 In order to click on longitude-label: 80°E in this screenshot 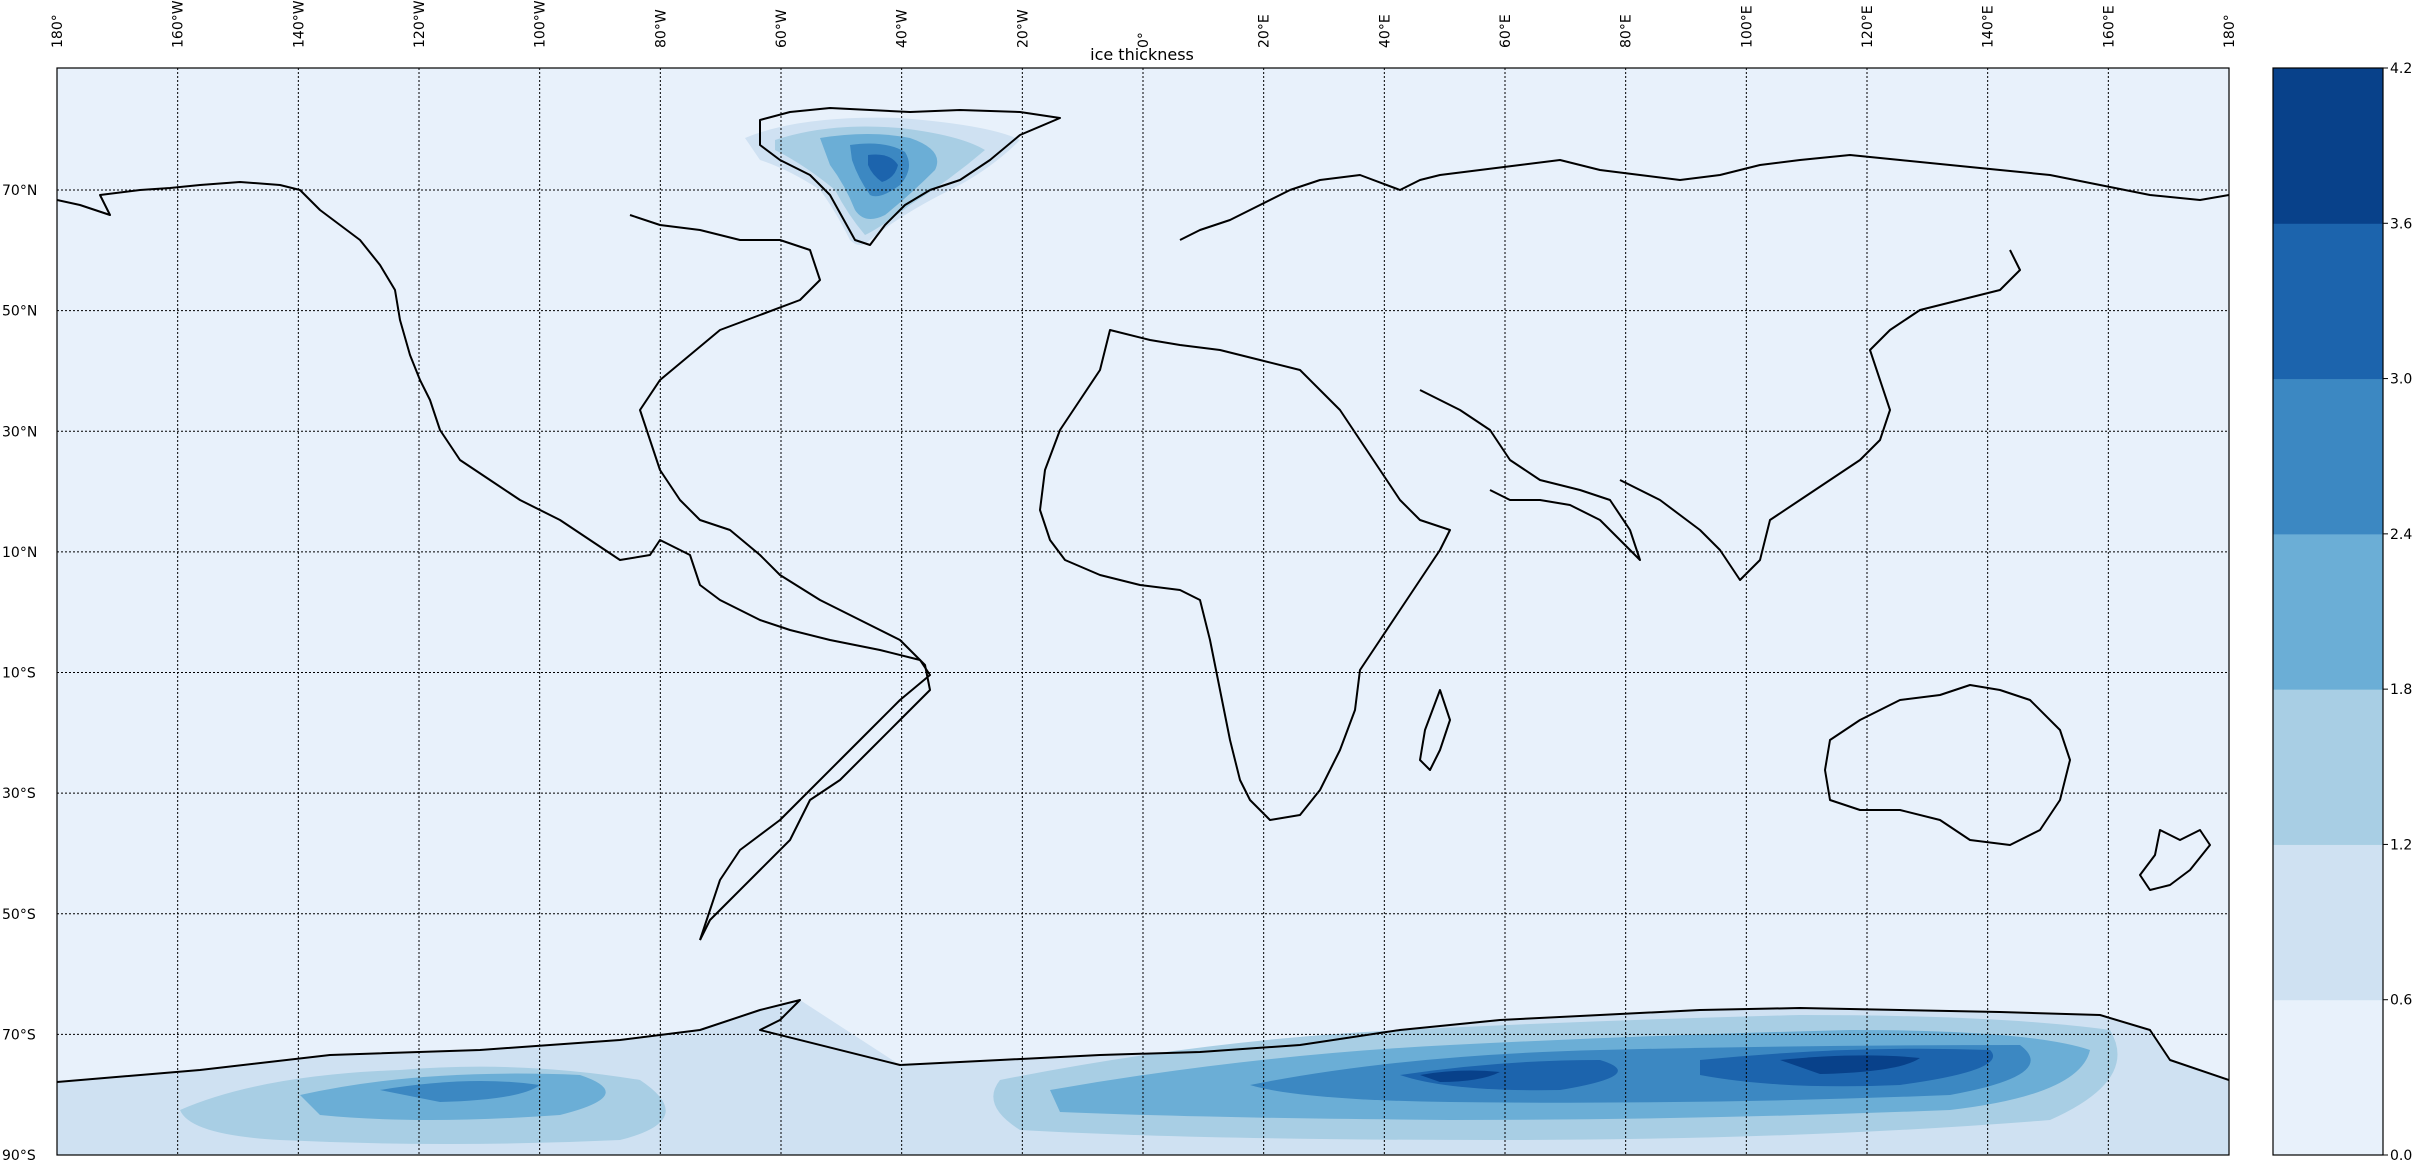, I will do `click(1627, 31)`.